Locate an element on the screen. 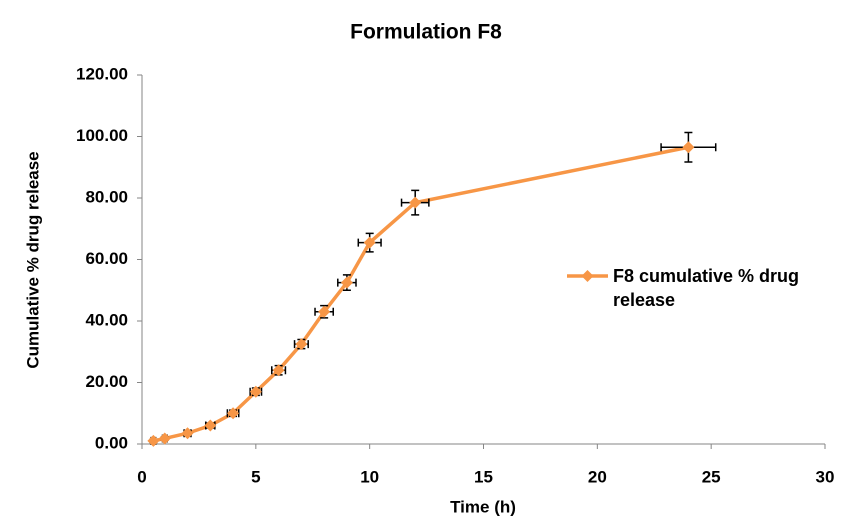  x-tick-label: 30 is located at coordinates (825, 476).